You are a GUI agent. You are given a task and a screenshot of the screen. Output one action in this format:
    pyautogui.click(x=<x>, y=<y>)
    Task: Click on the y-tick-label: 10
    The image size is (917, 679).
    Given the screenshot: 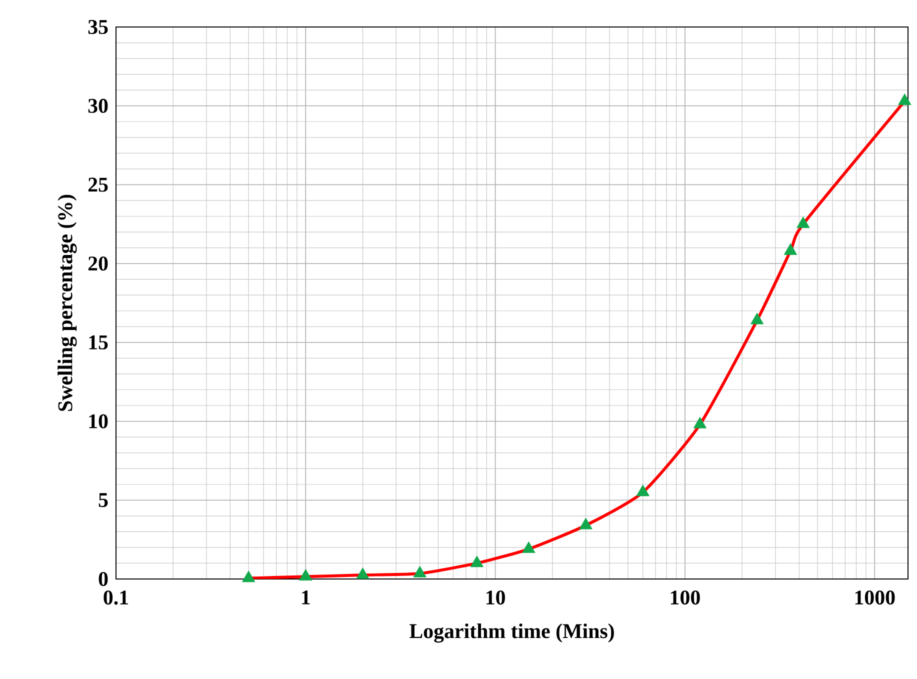 What is the action you would take?
    pyautogui.click(x=98, y=421)
    